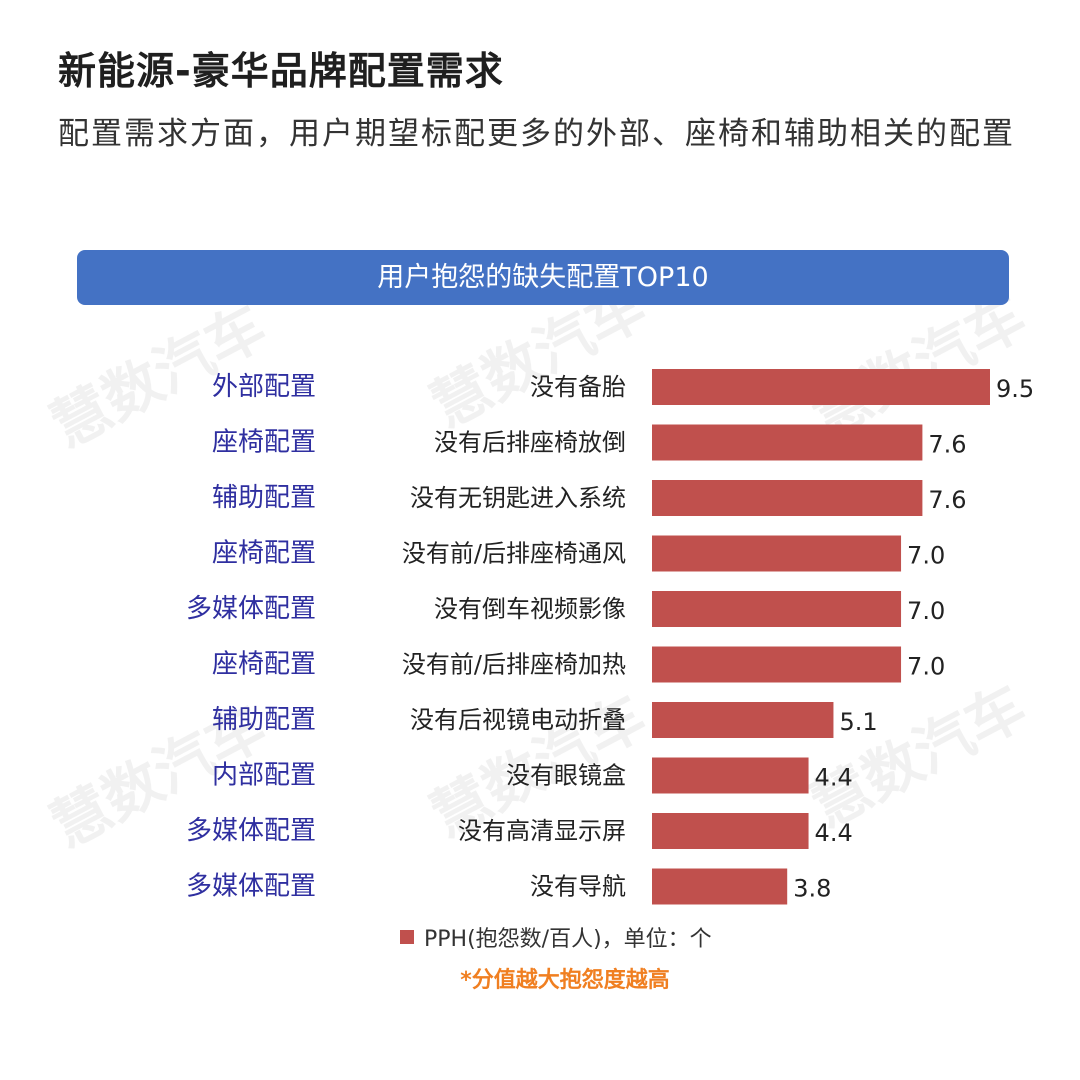 Image resolution: width=1080 pixels, height=1080 pixels. What do you see at coordinates (530, 443) in the screenshot?
I see `category-label: 没有后排座椅放倒` at bounding box center [530, 443].